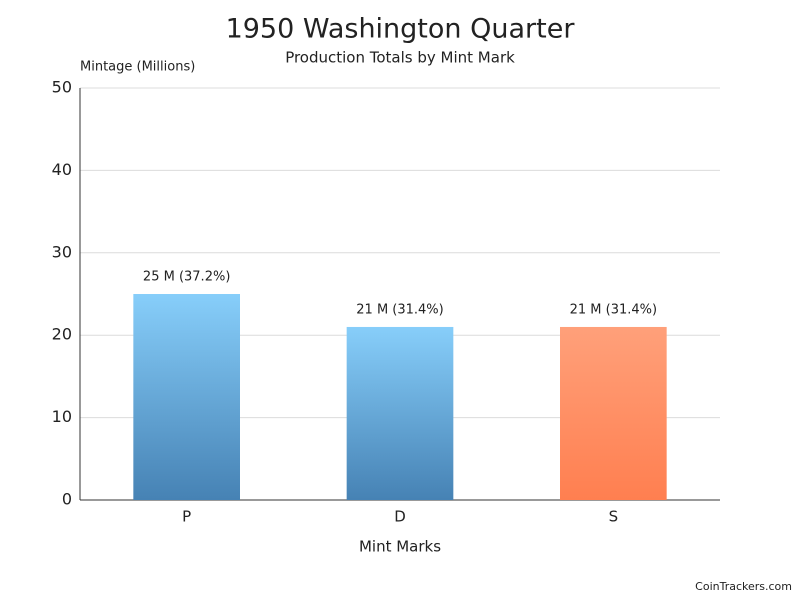 The height and width of the screenshot is (600, 800). What do you see at coordinates (62, 416) in the screenshot?
I see `y-tick-label: 10` at bounding box center [62, 416].